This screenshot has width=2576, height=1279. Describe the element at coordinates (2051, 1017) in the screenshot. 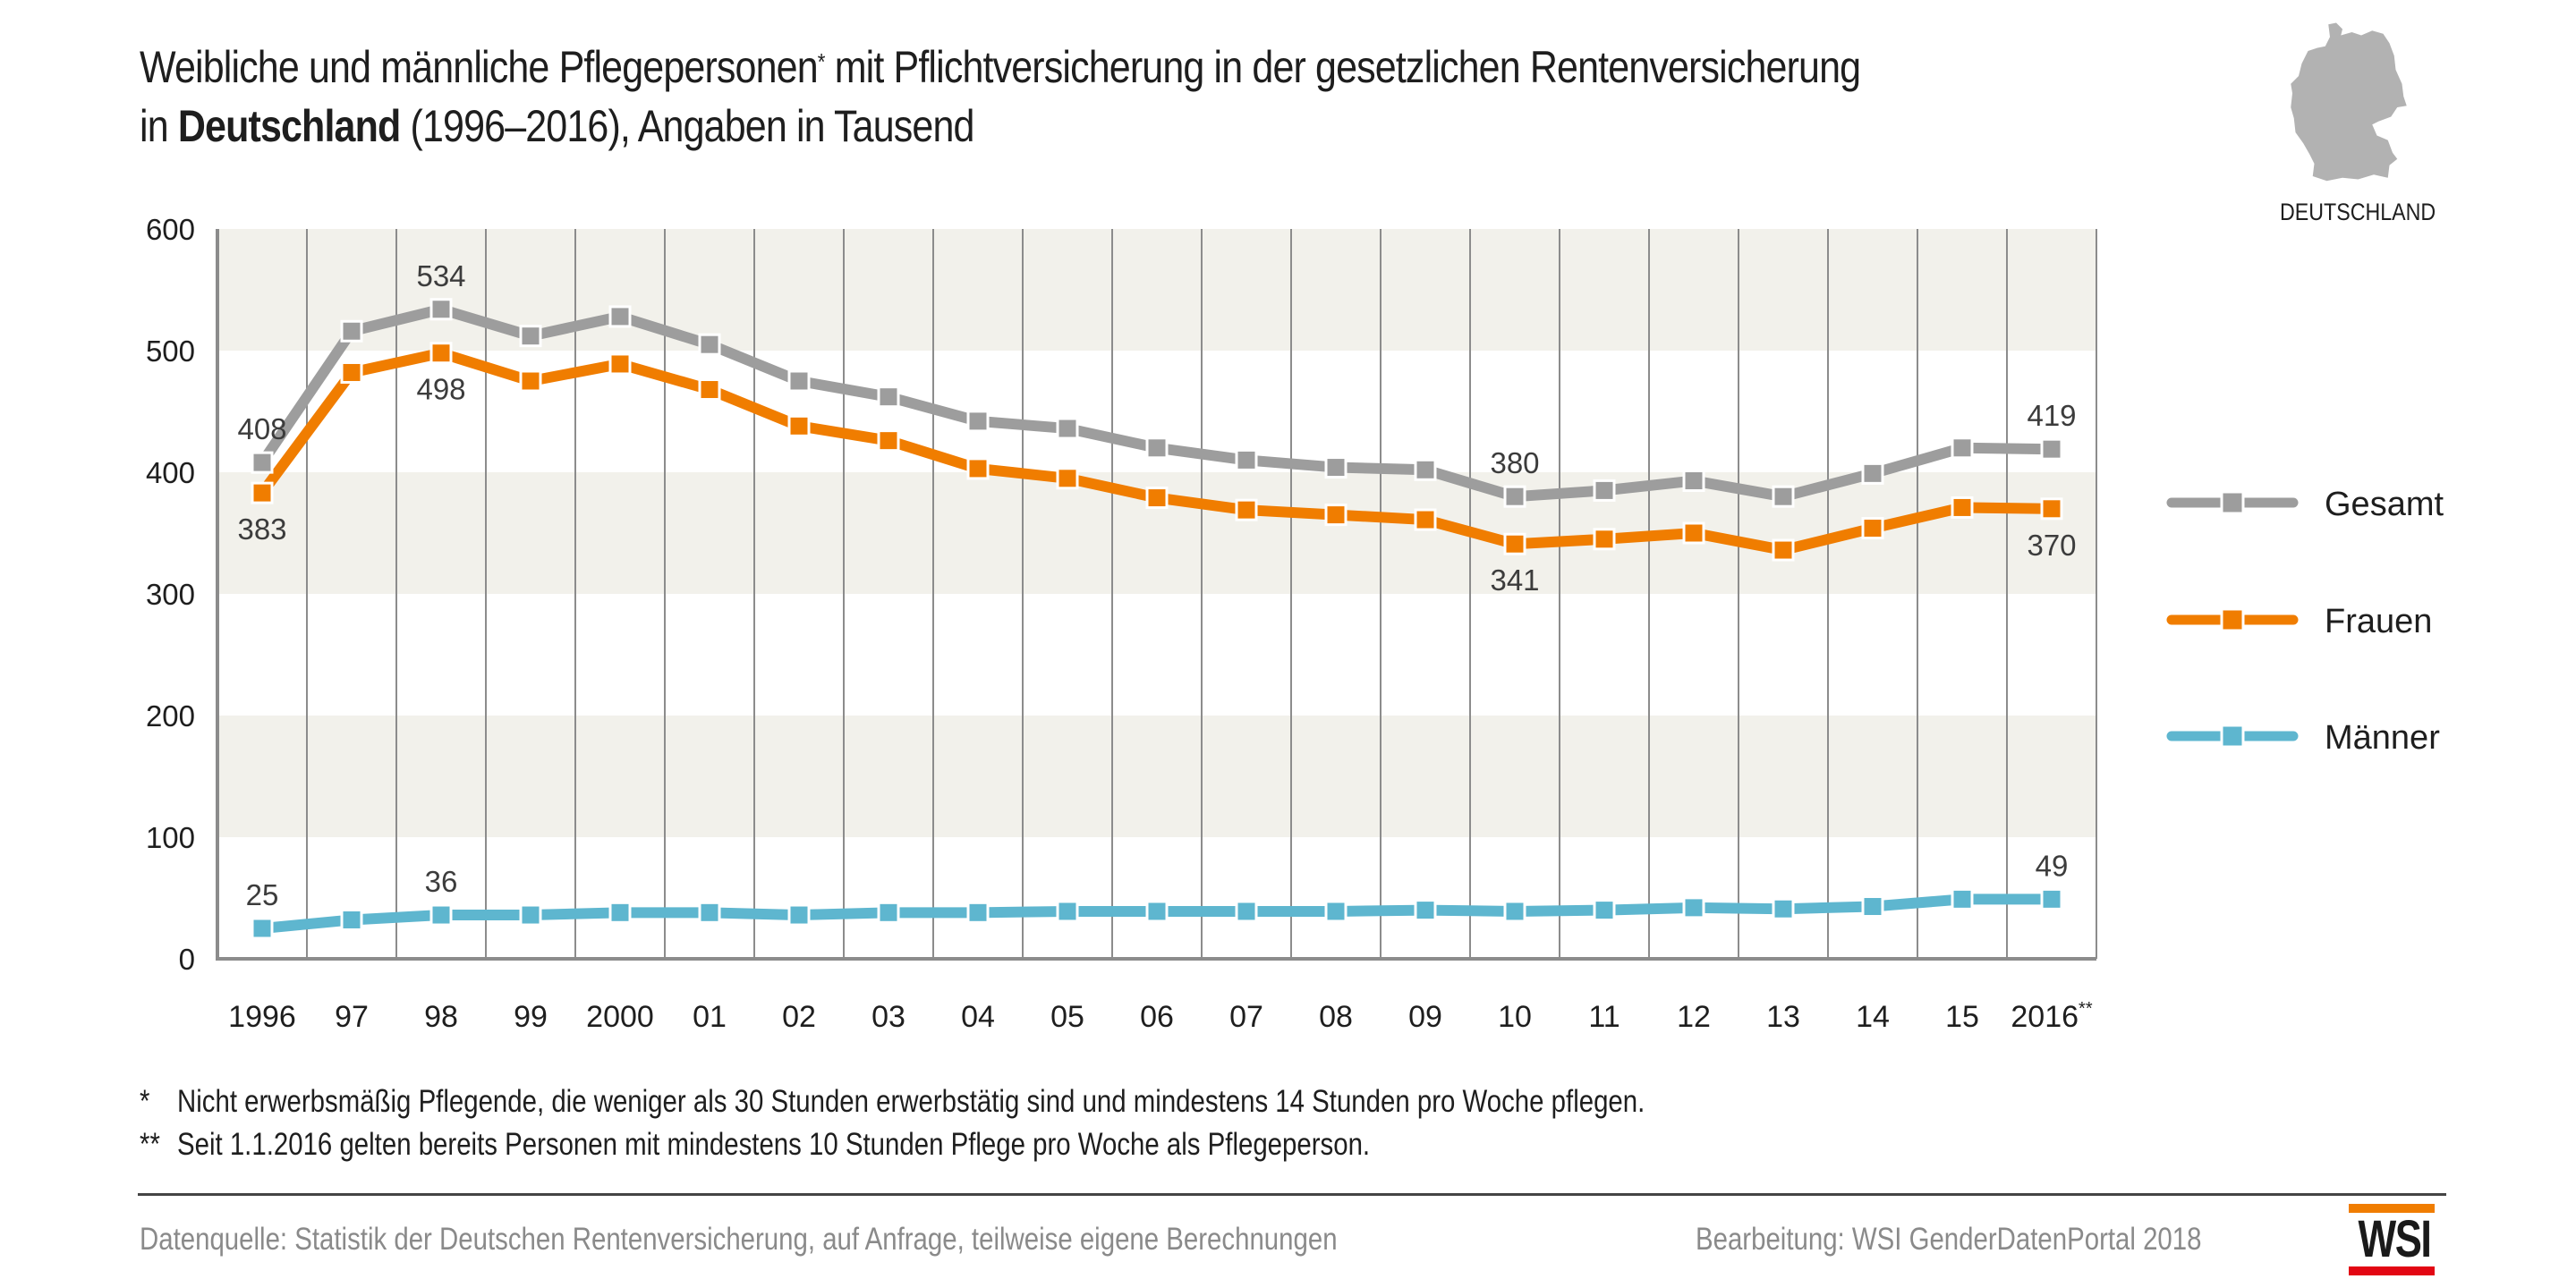

I see `x-tick-label: 2016**` at that location.